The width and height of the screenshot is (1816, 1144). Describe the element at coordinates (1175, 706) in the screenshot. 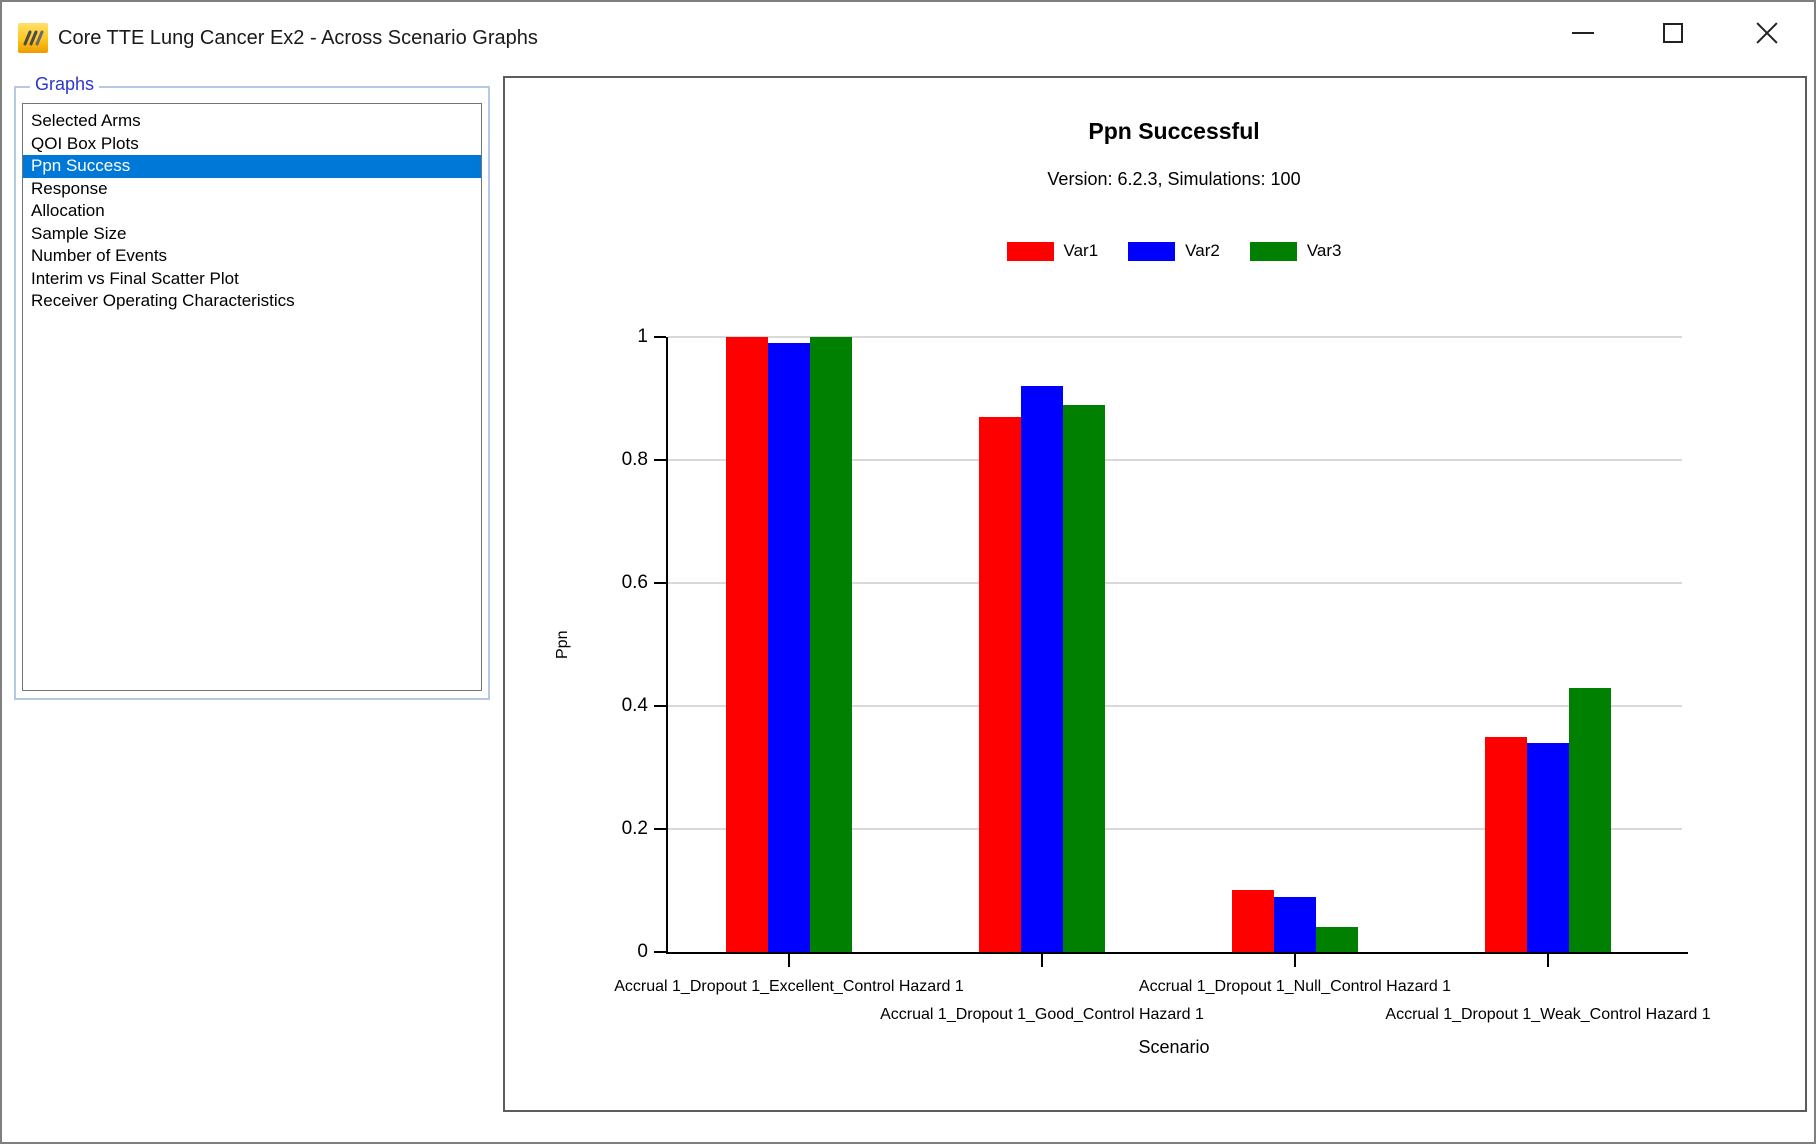

I see `gridline-0.4` at that location.